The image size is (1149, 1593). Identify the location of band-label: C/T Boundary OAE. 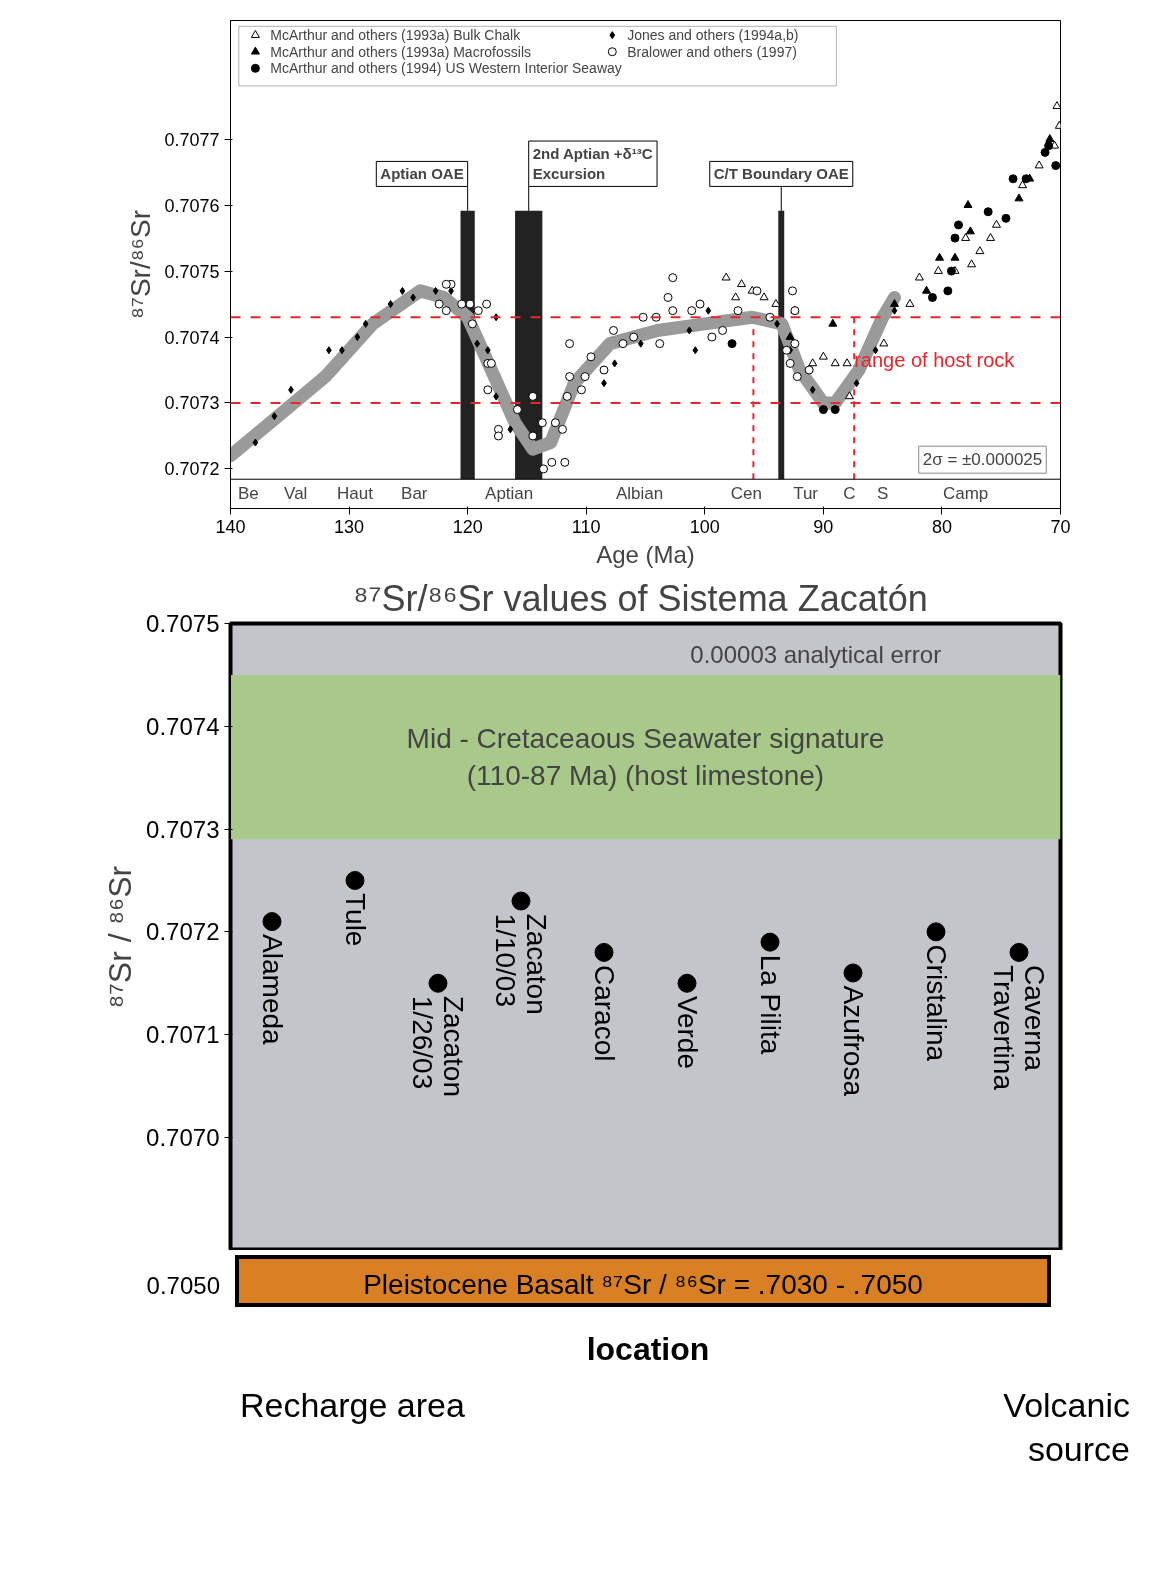
(781, 174).